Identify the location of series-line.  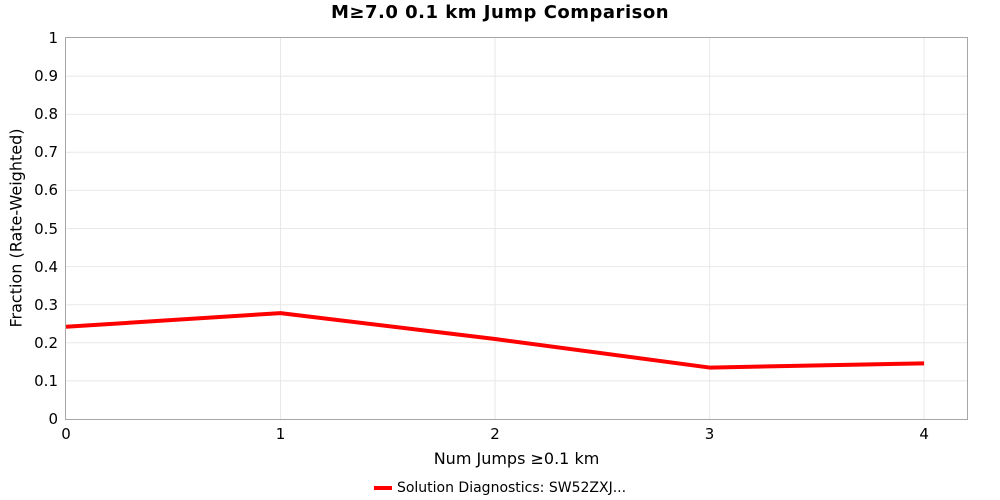
(495, 340).